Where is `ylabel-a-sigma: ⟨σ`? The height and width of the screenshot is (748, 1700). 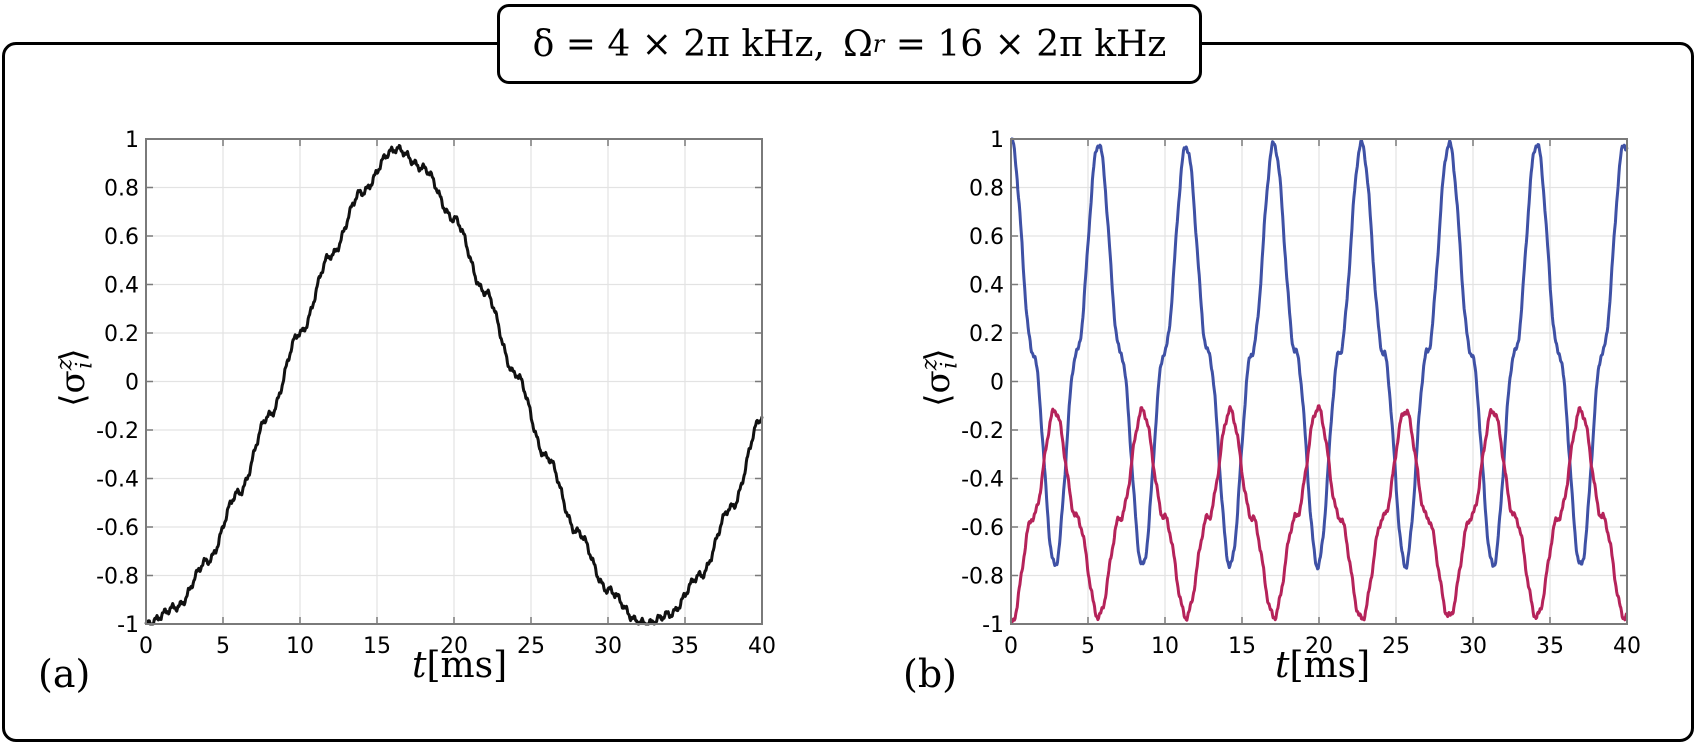 ylabel-a-sigma: ⟨σ is located at coordinates (72, 388).